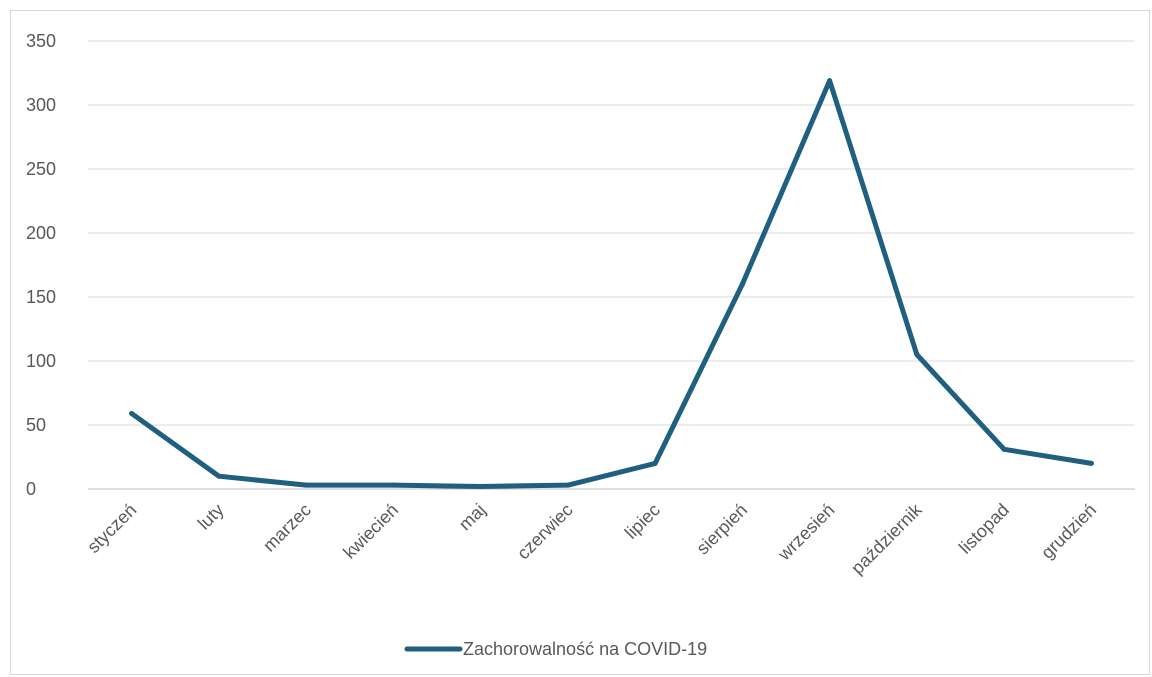 The height and width of the screenshot is (677, 1152). I want to click on y-tick-label: 0, so click(31, 489).